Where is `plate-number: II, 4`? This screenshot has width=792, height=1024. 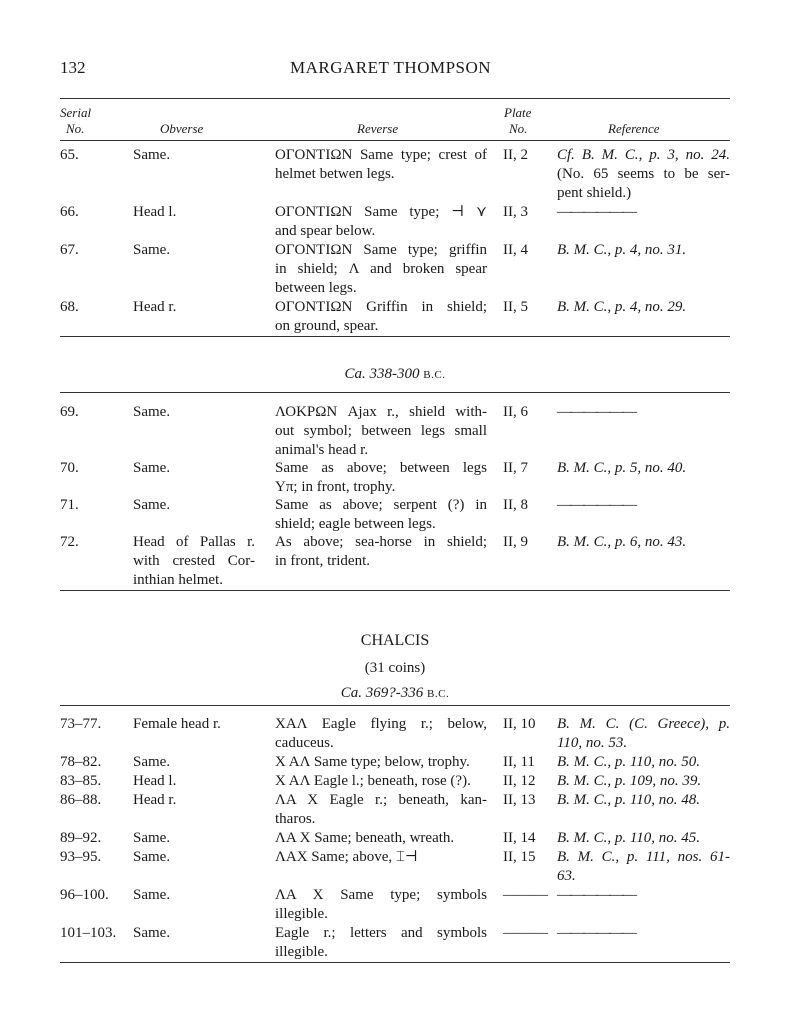 plate-number: II, 4 is located at coordinates (515, 250).